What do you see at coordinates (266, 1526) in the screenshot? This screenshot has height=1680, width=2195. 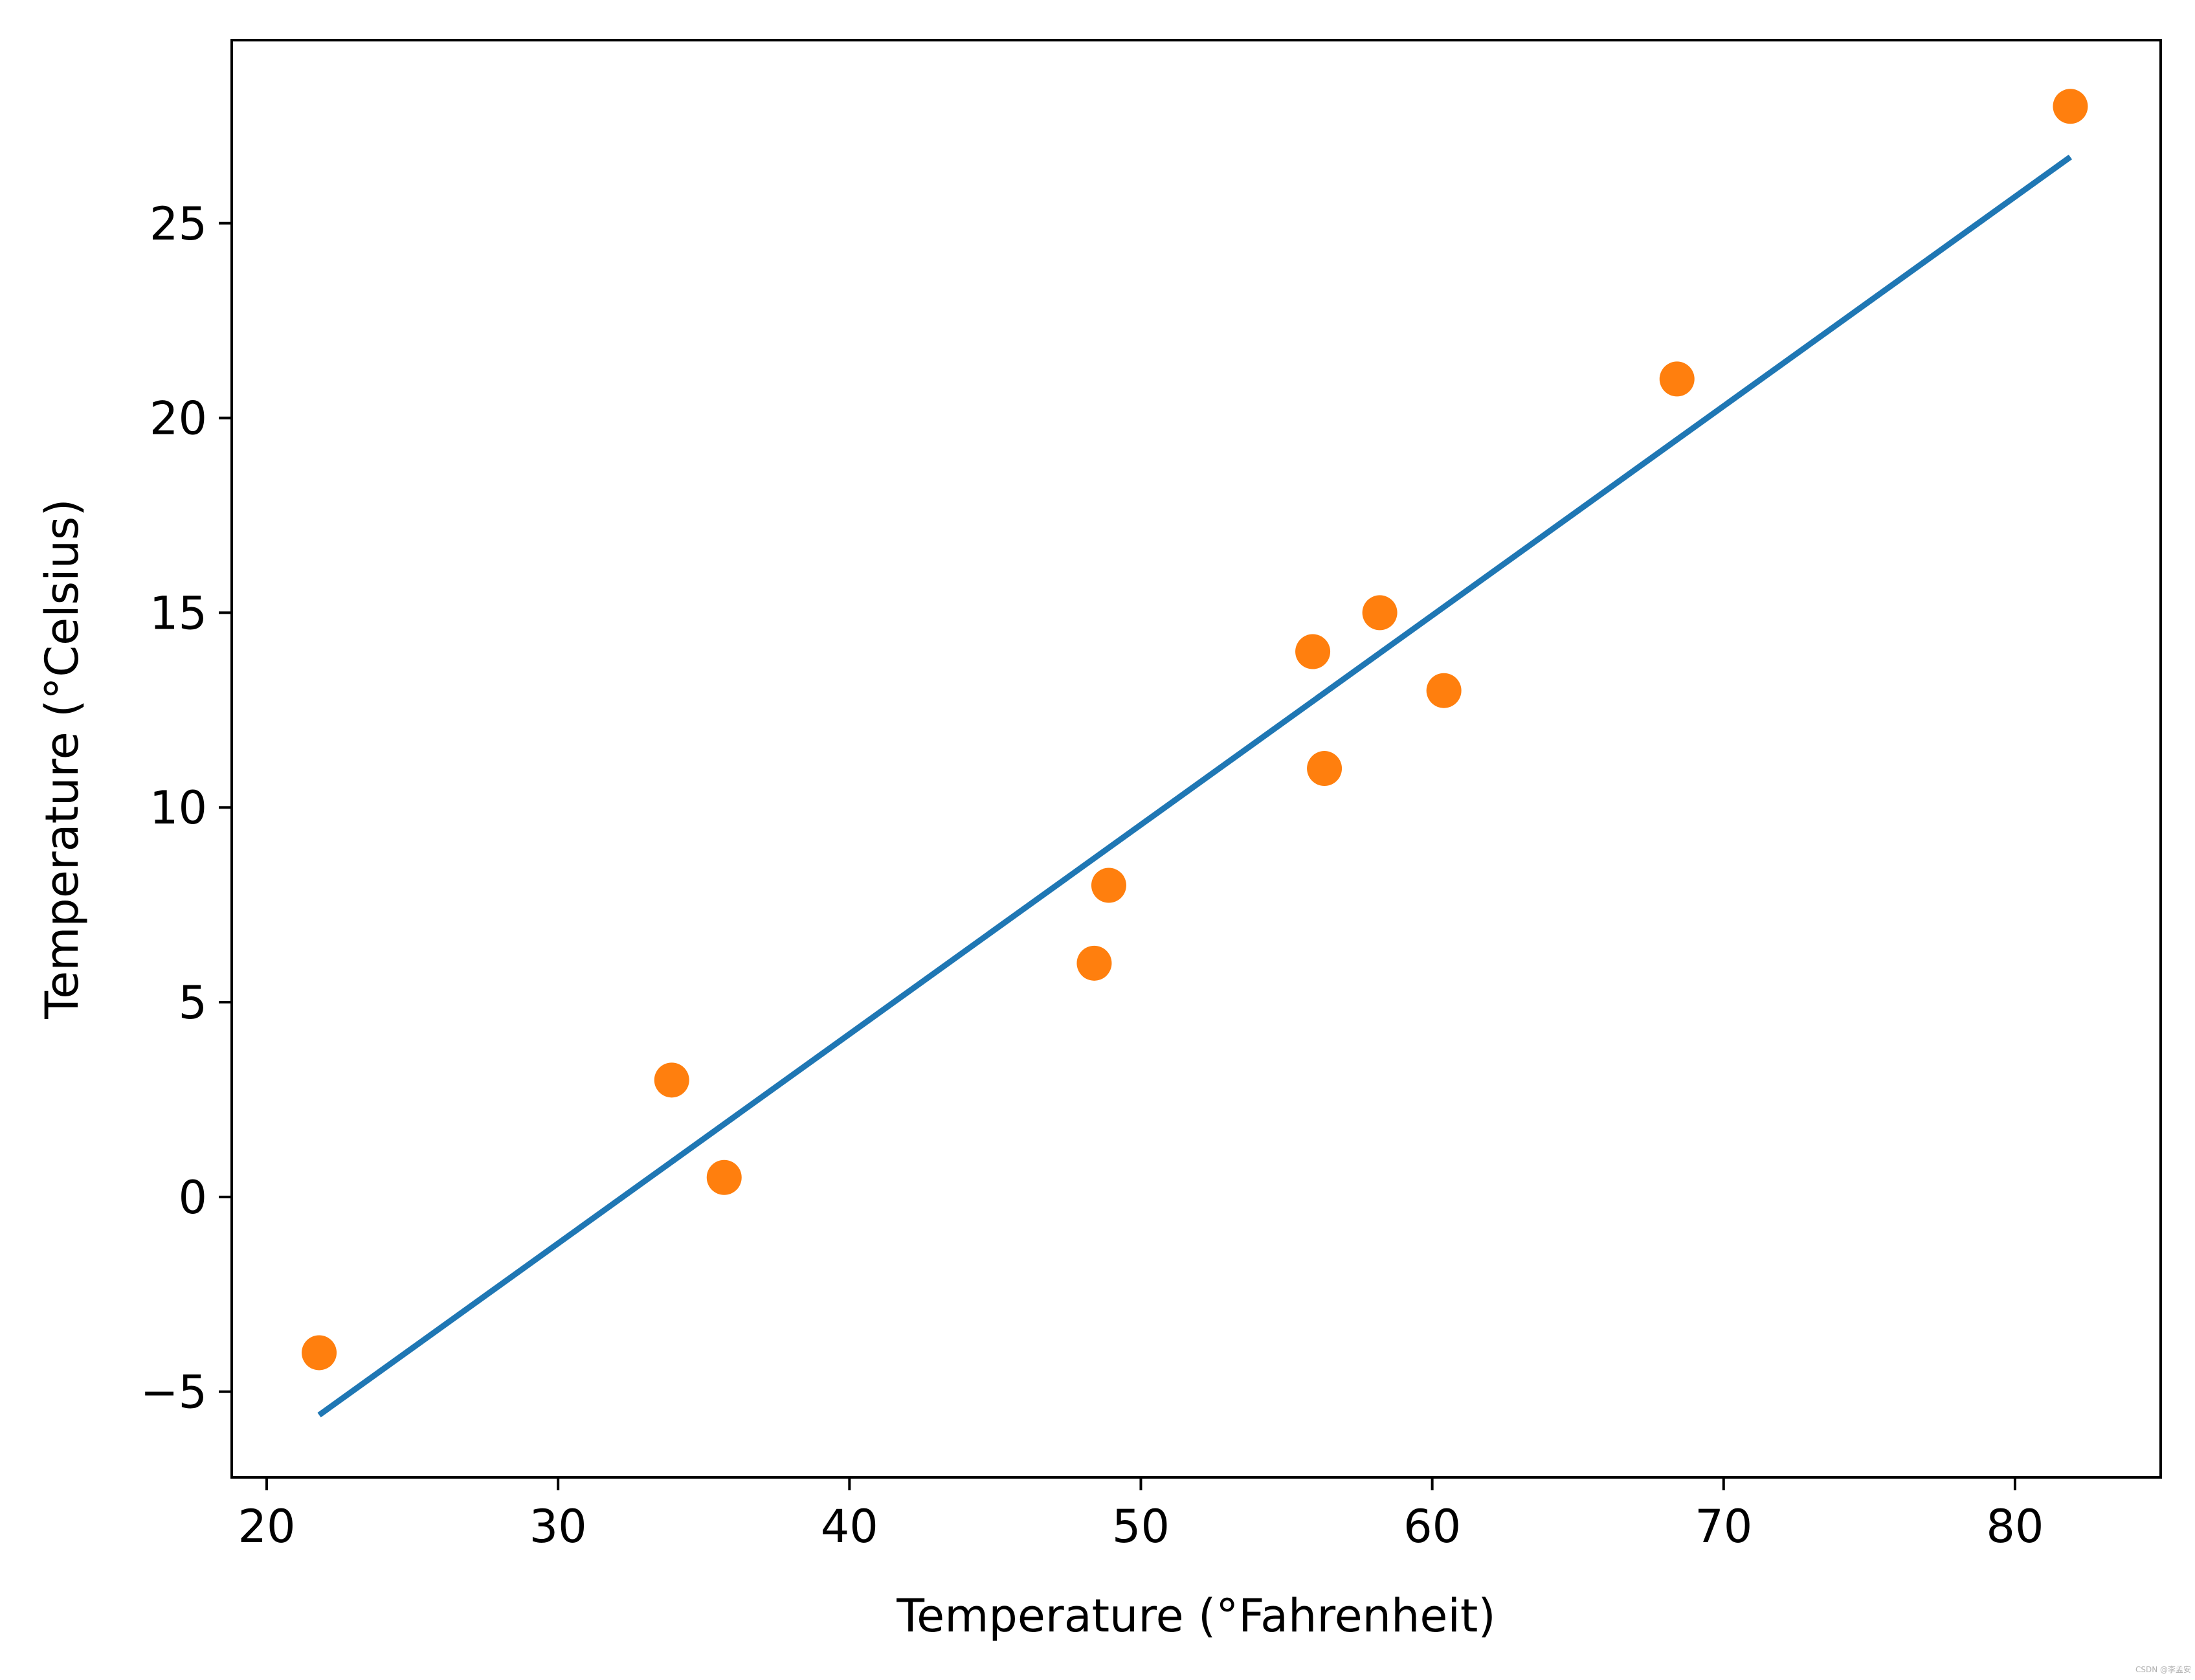 I see `x-tick-label: 20` at bounding box center [266, 1526].